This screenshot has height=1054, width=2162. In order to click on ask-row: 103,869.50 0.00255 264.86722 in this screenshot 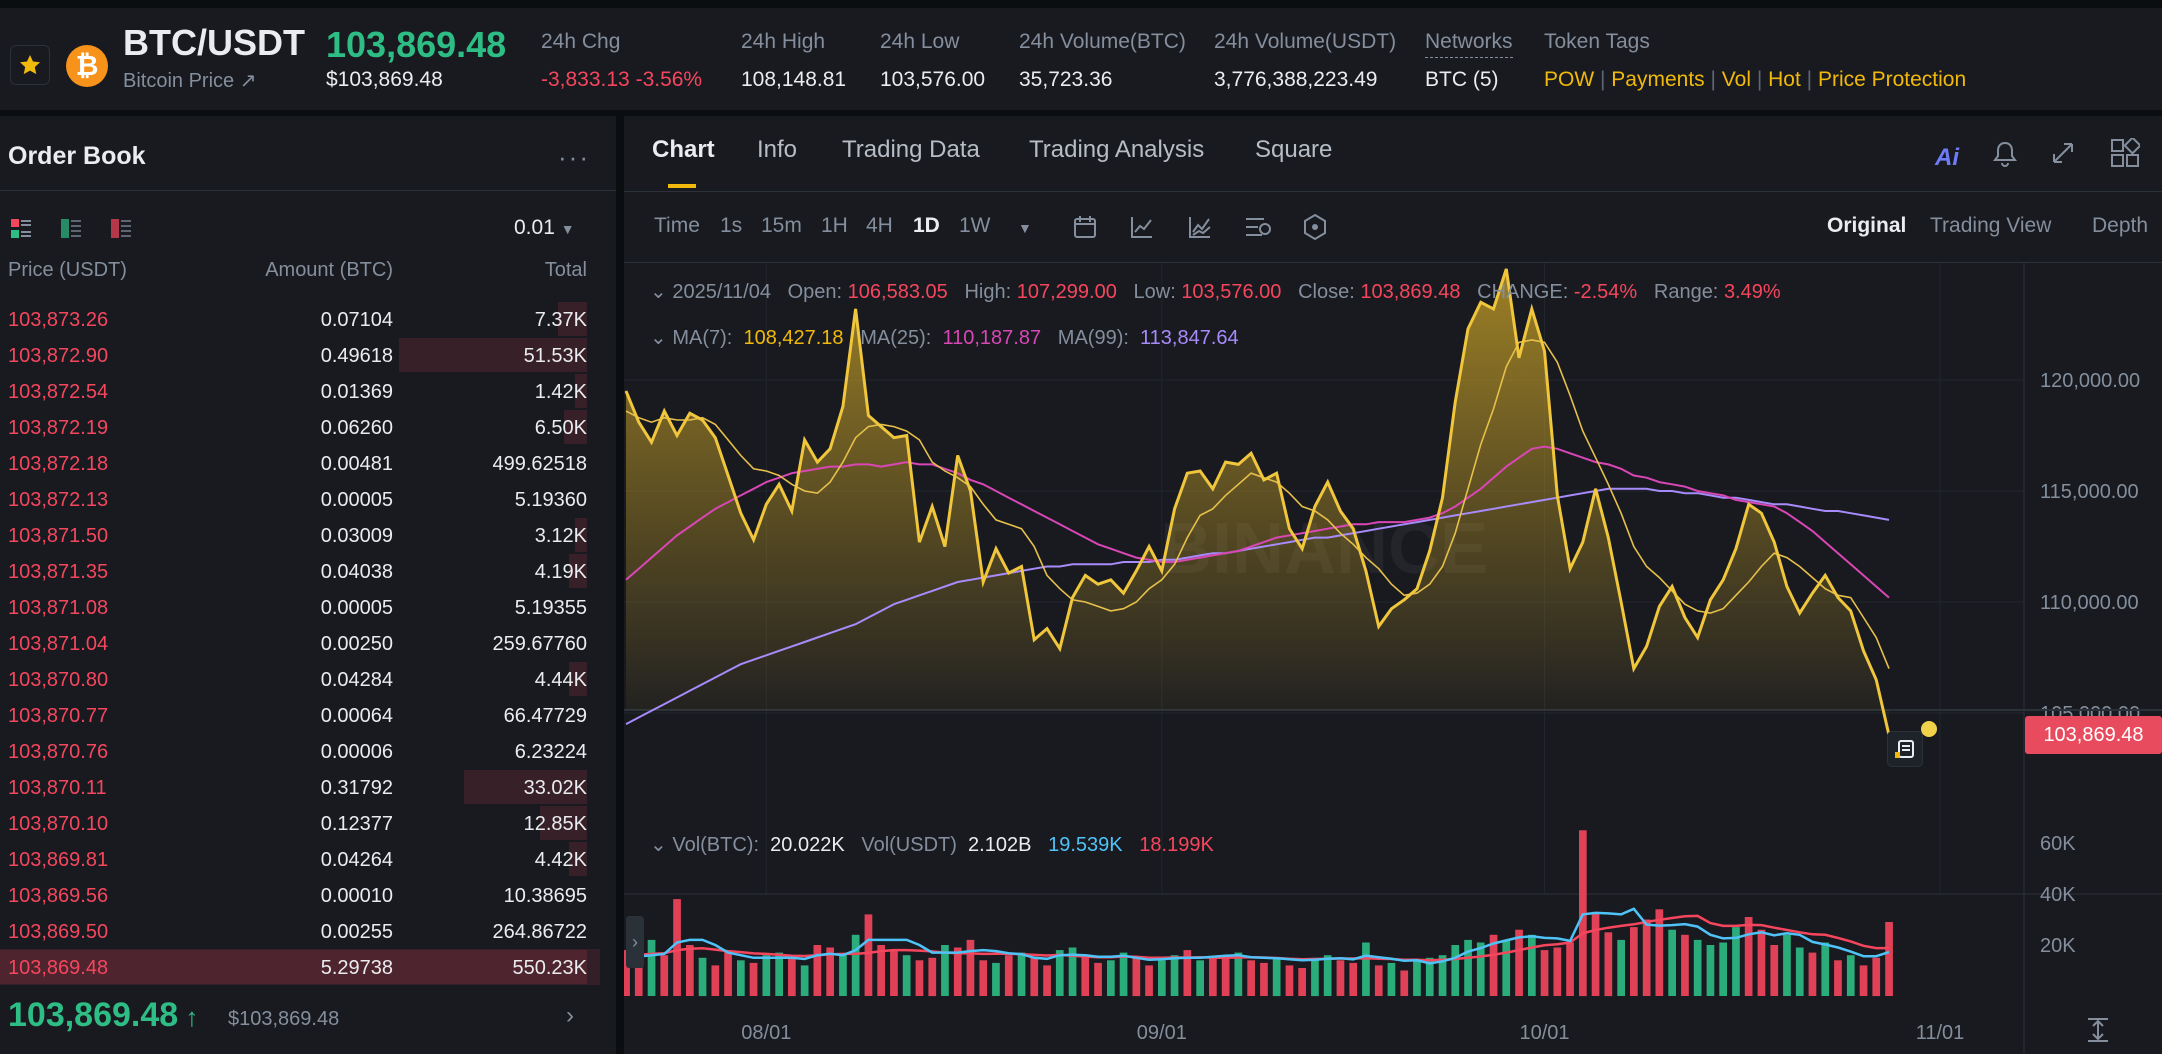, I will do `click(300, 931)`.